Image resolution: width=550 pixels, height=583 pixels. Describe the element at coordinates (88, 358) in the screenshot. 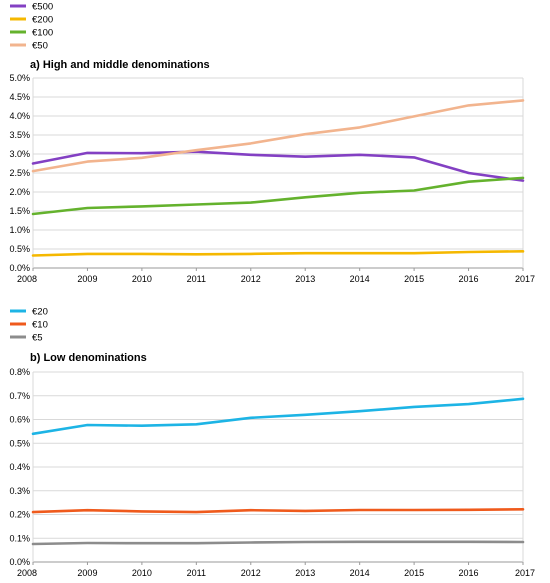

I see `panel-b-title: b) Low denominations` at that location.